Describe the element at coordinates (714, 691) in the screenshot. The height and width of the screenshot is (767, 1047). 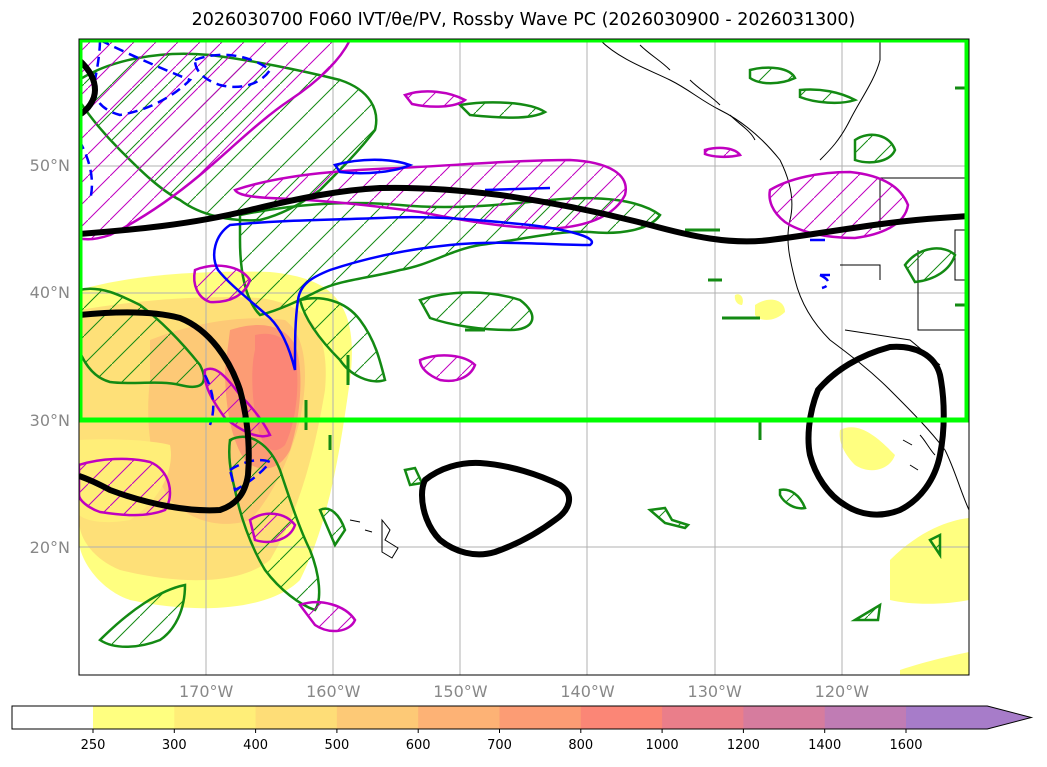
I see `lon-label: 130°W` at that location.